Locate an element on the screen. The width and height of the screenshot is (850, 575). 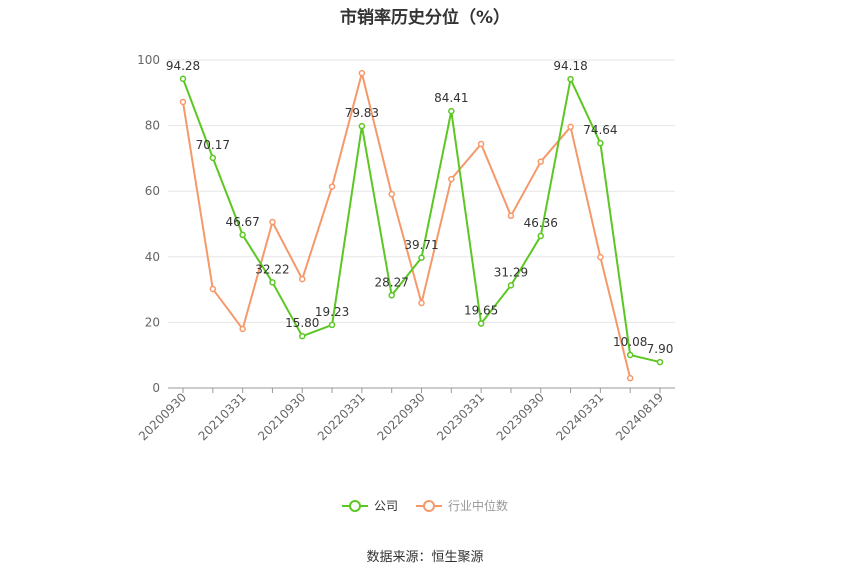
company-data-label: 94.28 is located at coordinates (183, 66).